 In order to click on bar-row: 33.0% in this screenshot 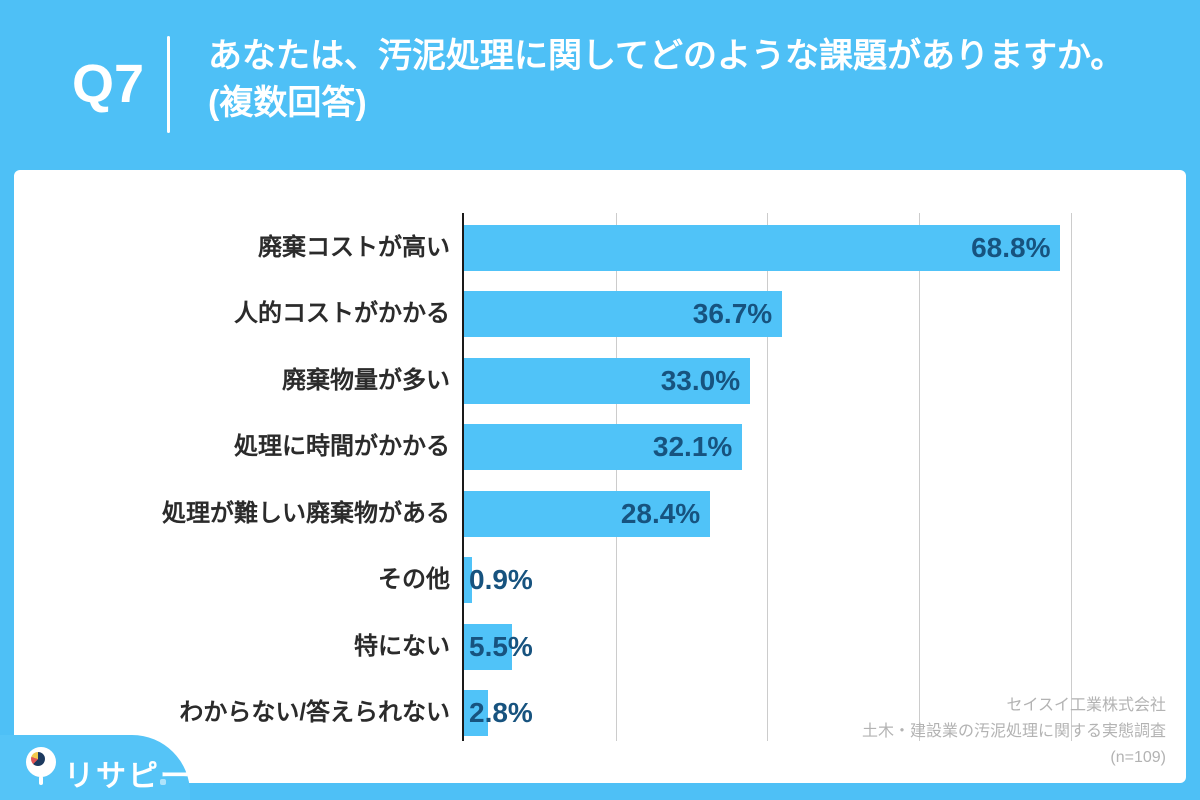, I will do `click(813, 380)`.